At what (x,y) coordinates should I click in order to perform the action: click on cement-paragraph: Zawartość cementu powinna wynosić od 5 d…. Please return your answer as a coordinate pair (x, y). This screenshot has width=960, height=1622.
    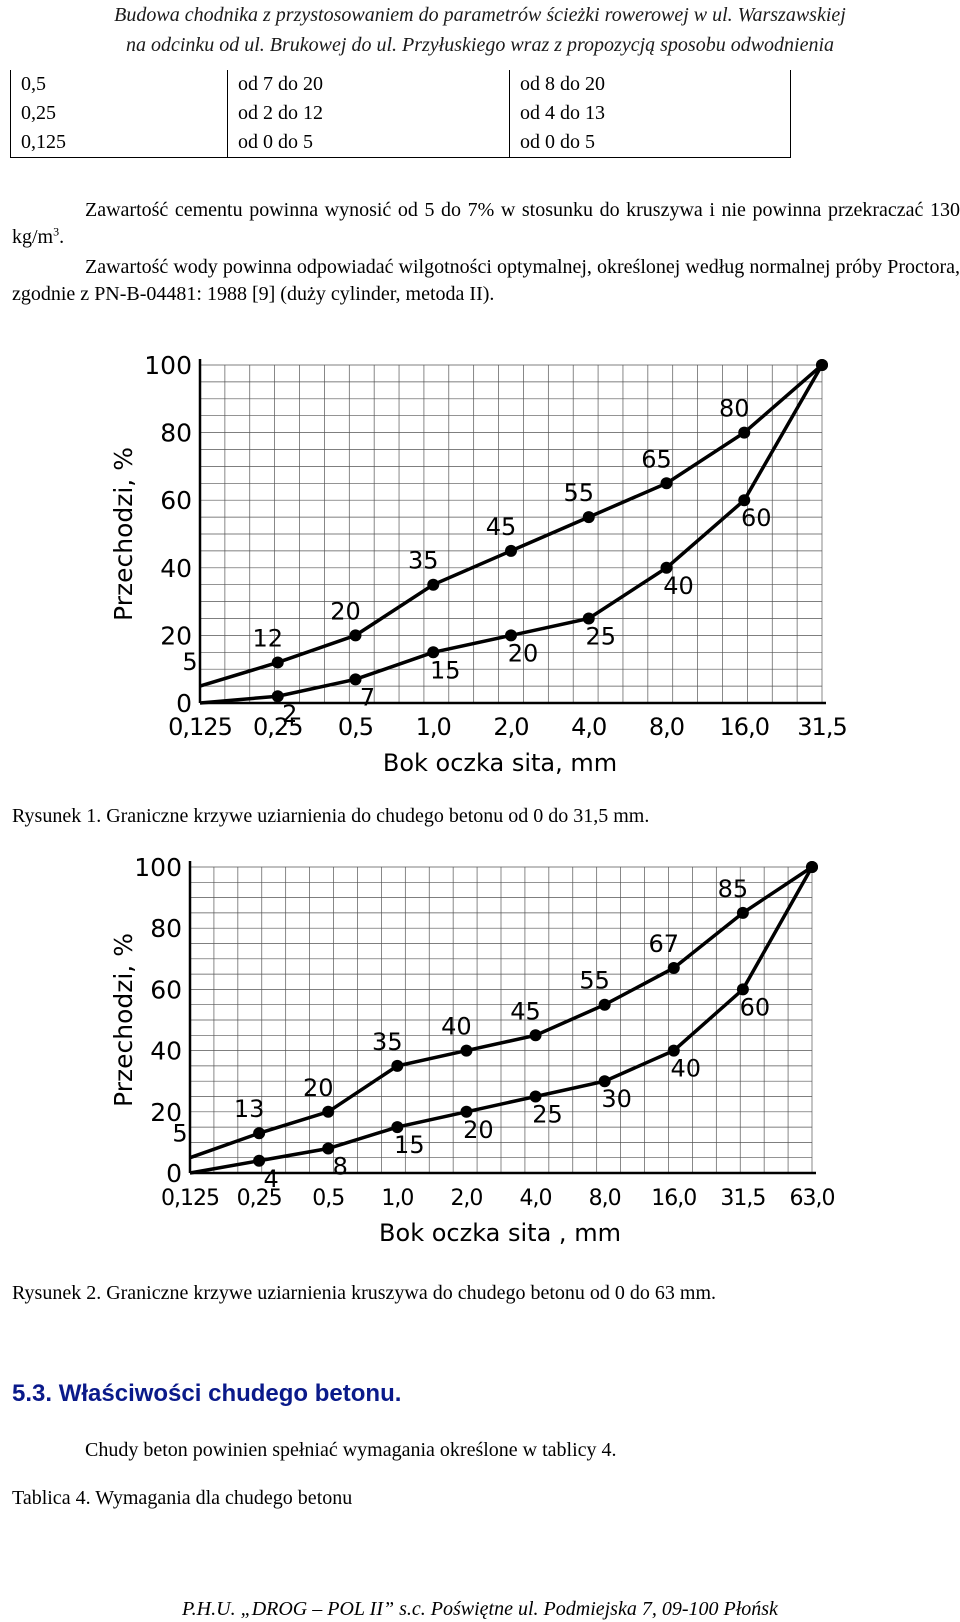
    Looking at the image, I should click on (486, 224).